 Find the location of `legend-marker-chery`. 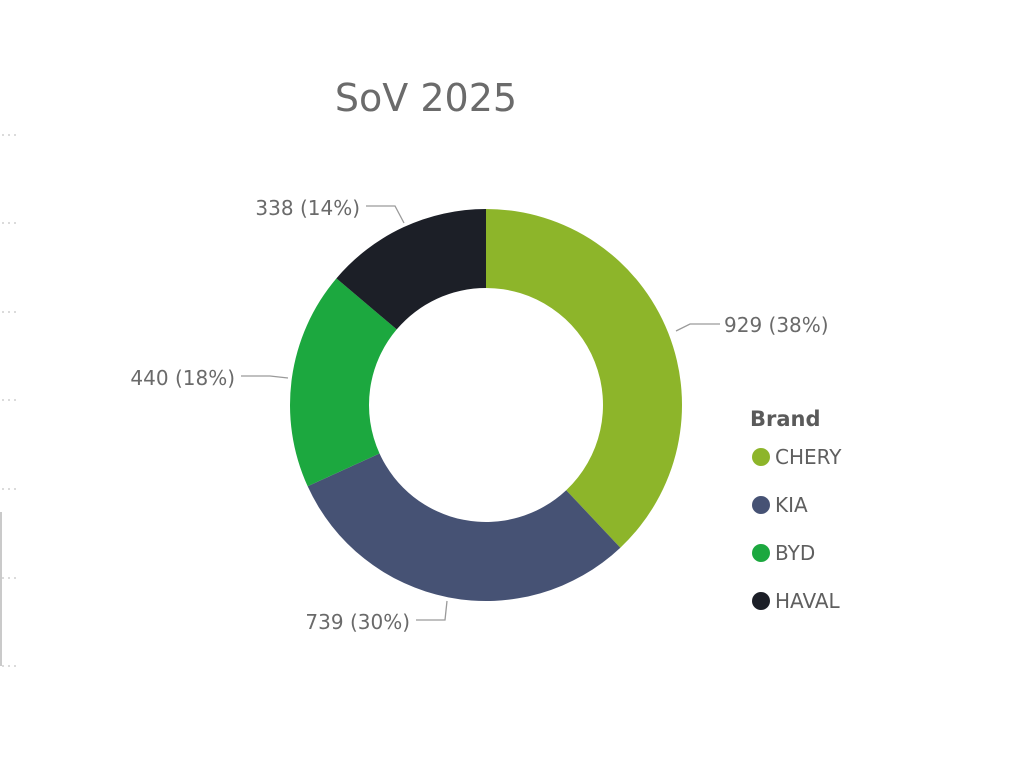

legend-marker-chery is located at coordinates (761, 457).